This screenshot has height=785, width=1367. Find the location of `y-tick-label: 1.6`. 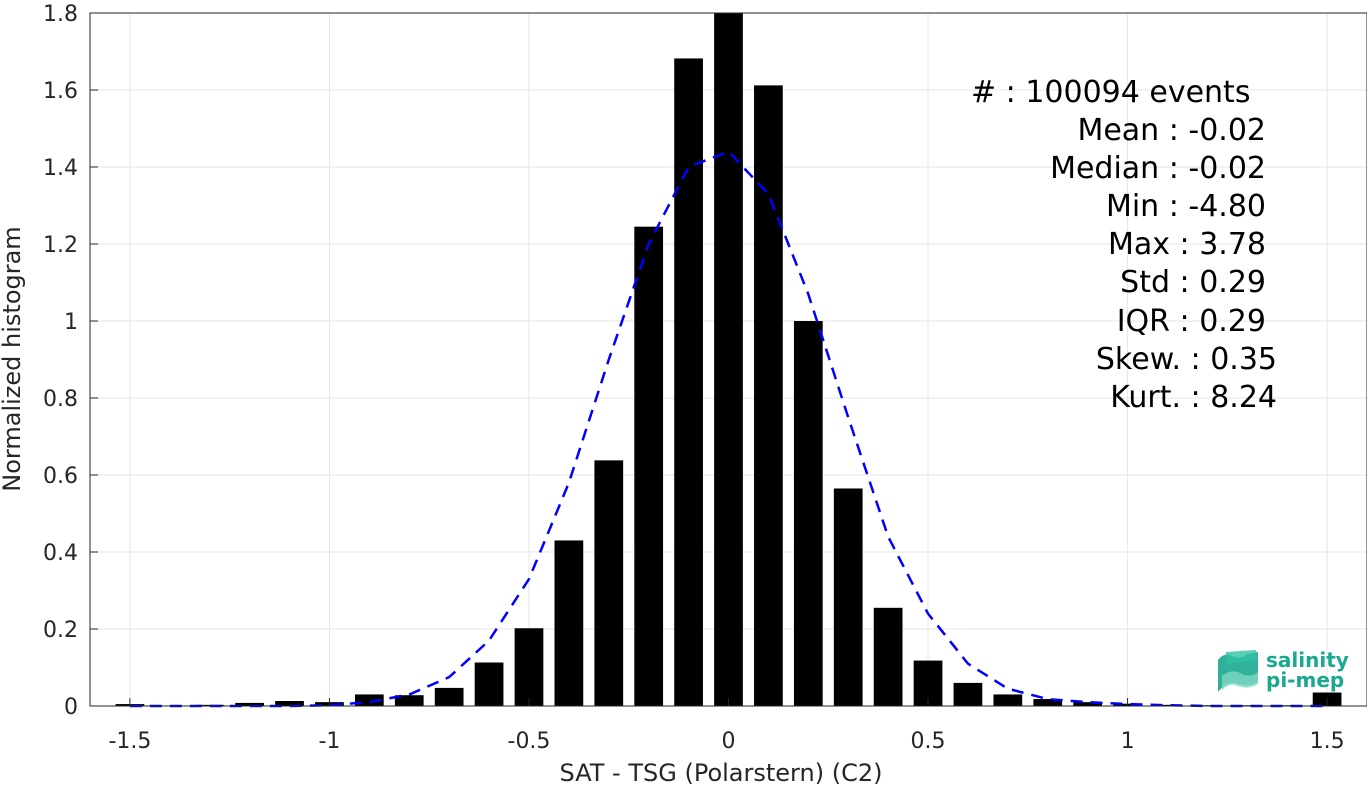

y-tick-label: 1.6 is located at coordinates (60, 91).